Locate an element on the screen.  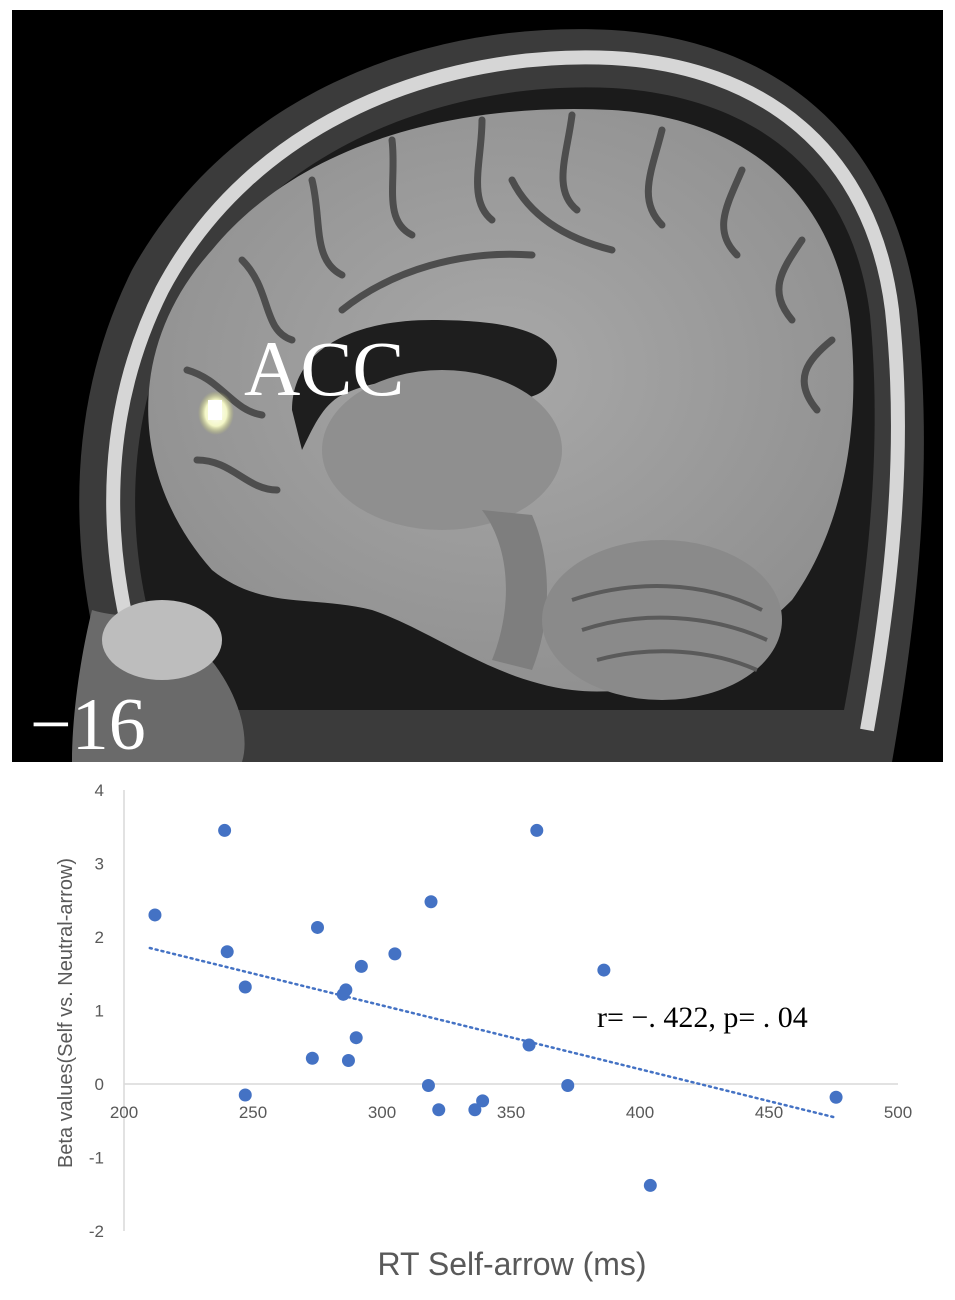
y-tick-label: 3 is located at coordinates (99, 864).